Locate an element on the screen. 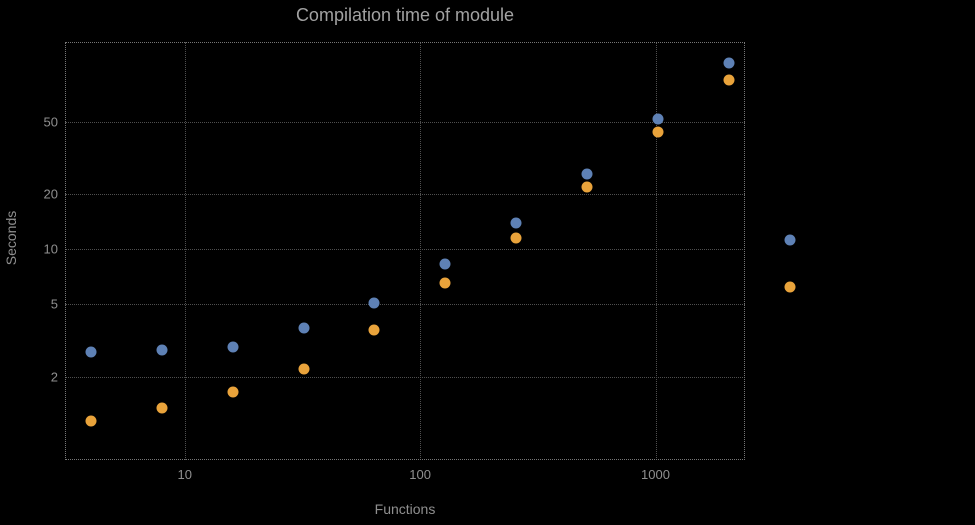 The width and height of the screenshot is (975, 525). y-axis-label: Seconds is located at coordinates (11, 238).